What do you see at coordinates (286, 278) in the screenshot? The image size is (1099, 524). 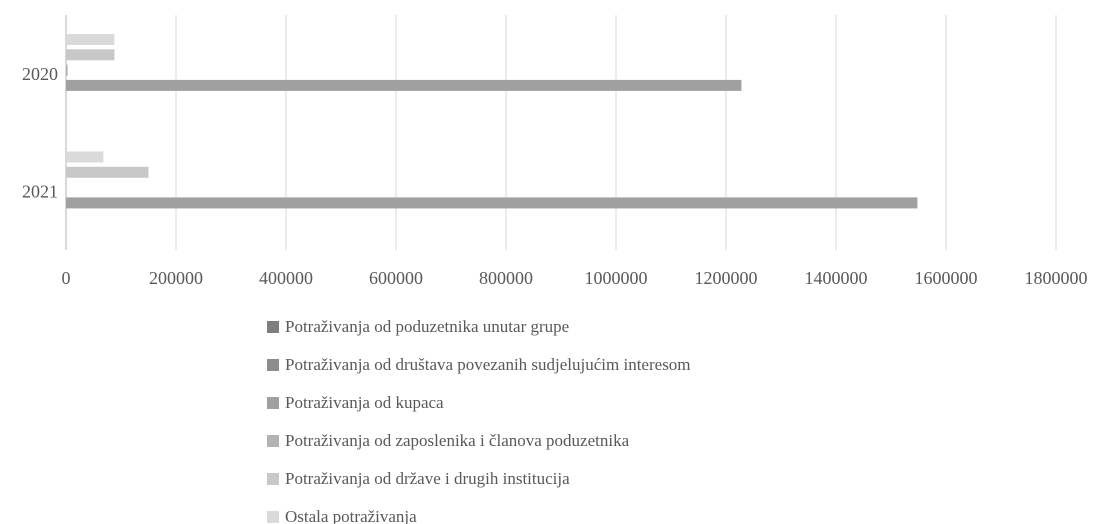 I see `x-tick-label: 400000` at bounding box center [286, 278].